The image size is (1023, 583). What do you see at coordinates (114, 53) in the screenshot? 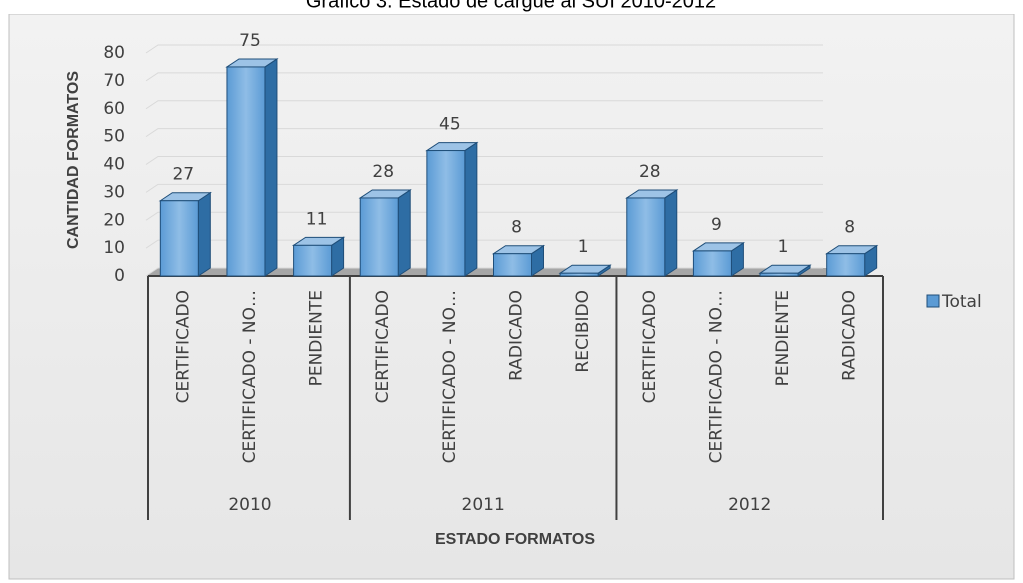
I see `y-tick-label: 80` at bounding box center [114, 53].